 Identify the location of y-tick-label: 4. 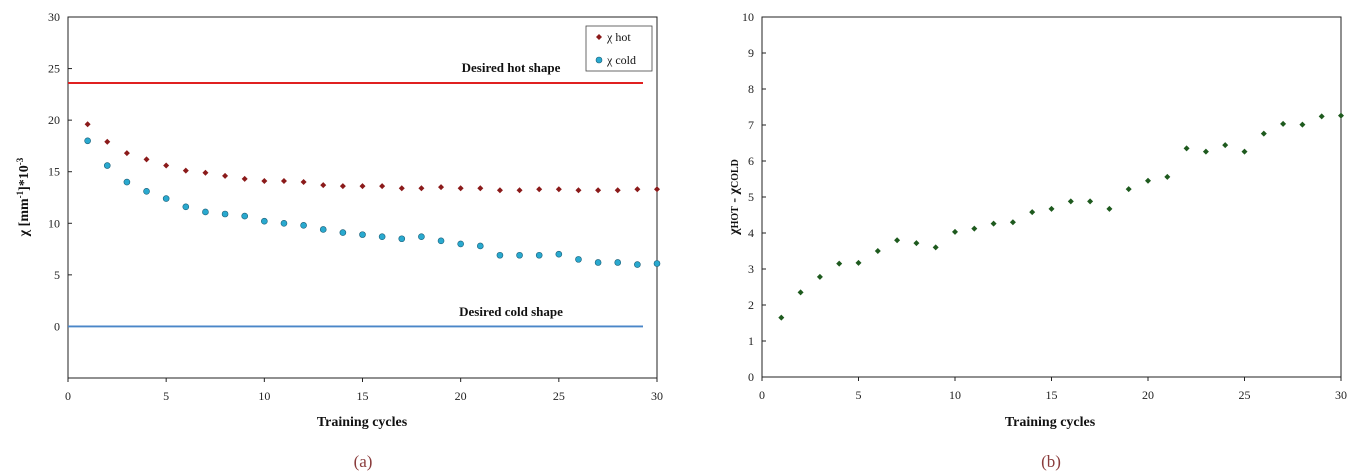
(751, 233).